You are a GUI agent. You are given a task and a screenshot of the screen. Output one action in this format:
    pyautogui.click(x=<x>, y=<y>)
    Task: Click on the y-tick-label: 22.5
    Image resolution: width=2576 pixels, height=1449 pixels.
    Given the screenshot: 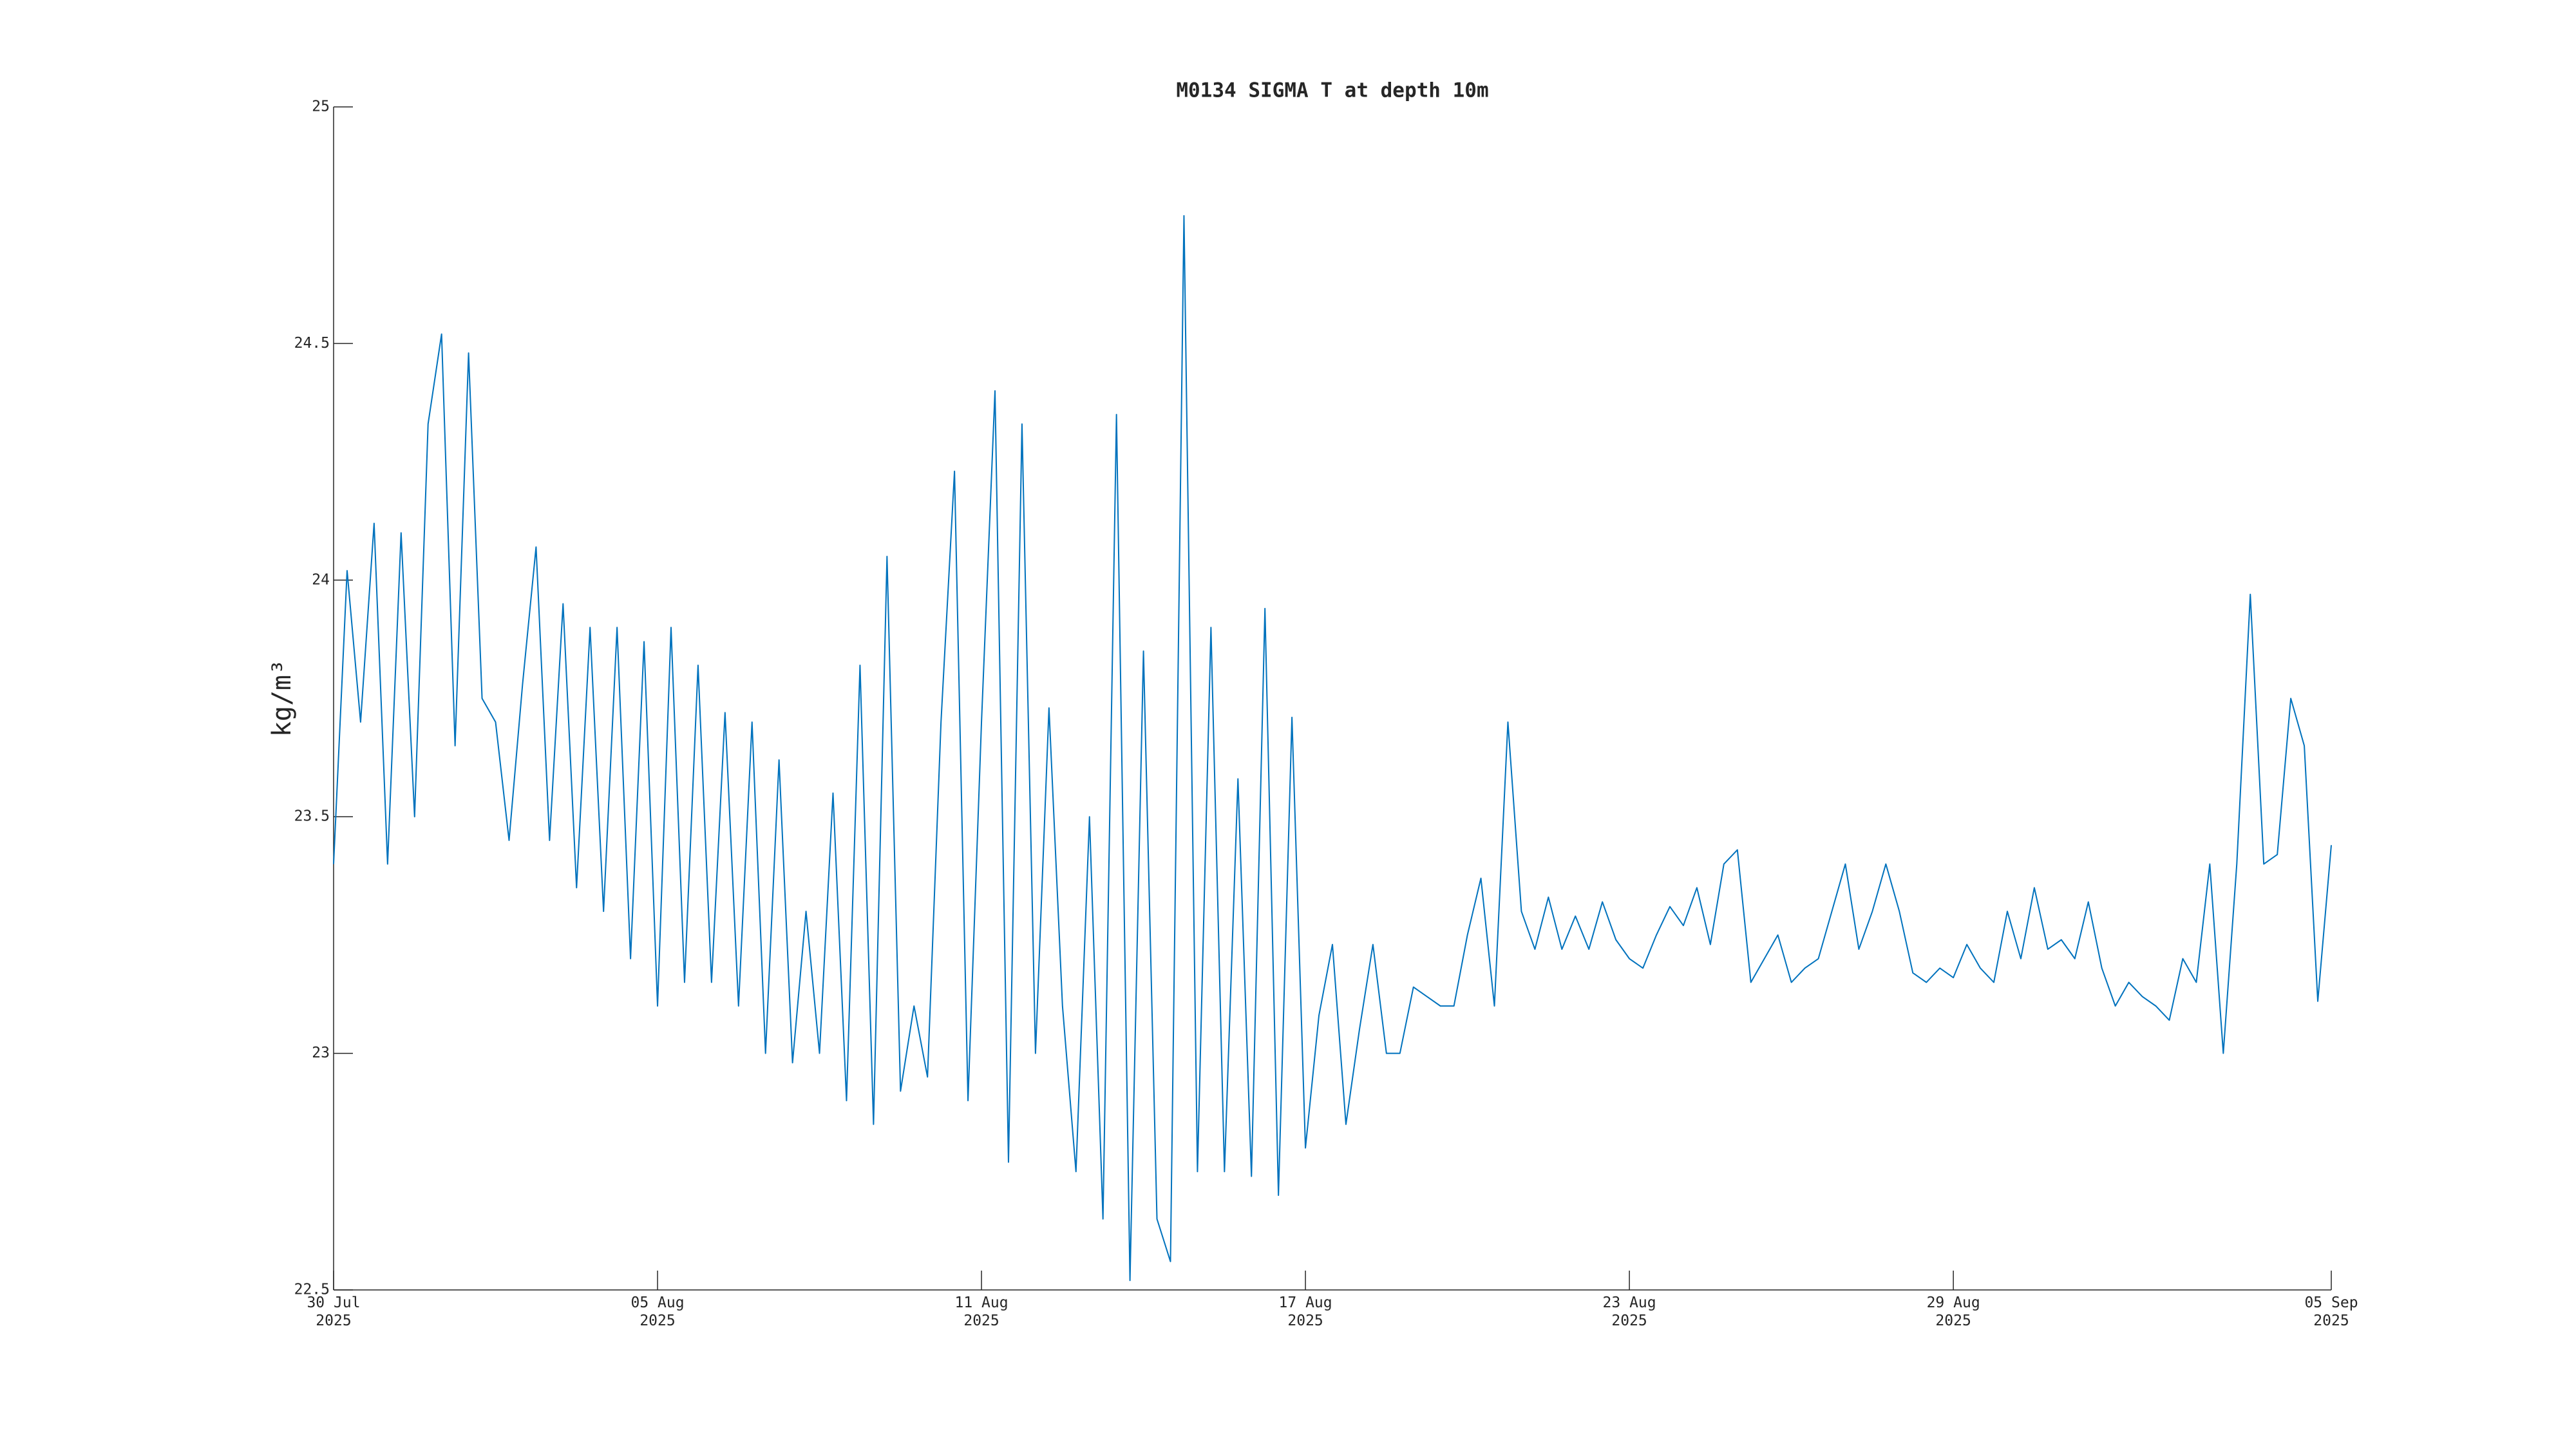 What is the action you would take?
    pyautogui.click(x=312, y=1290)
    